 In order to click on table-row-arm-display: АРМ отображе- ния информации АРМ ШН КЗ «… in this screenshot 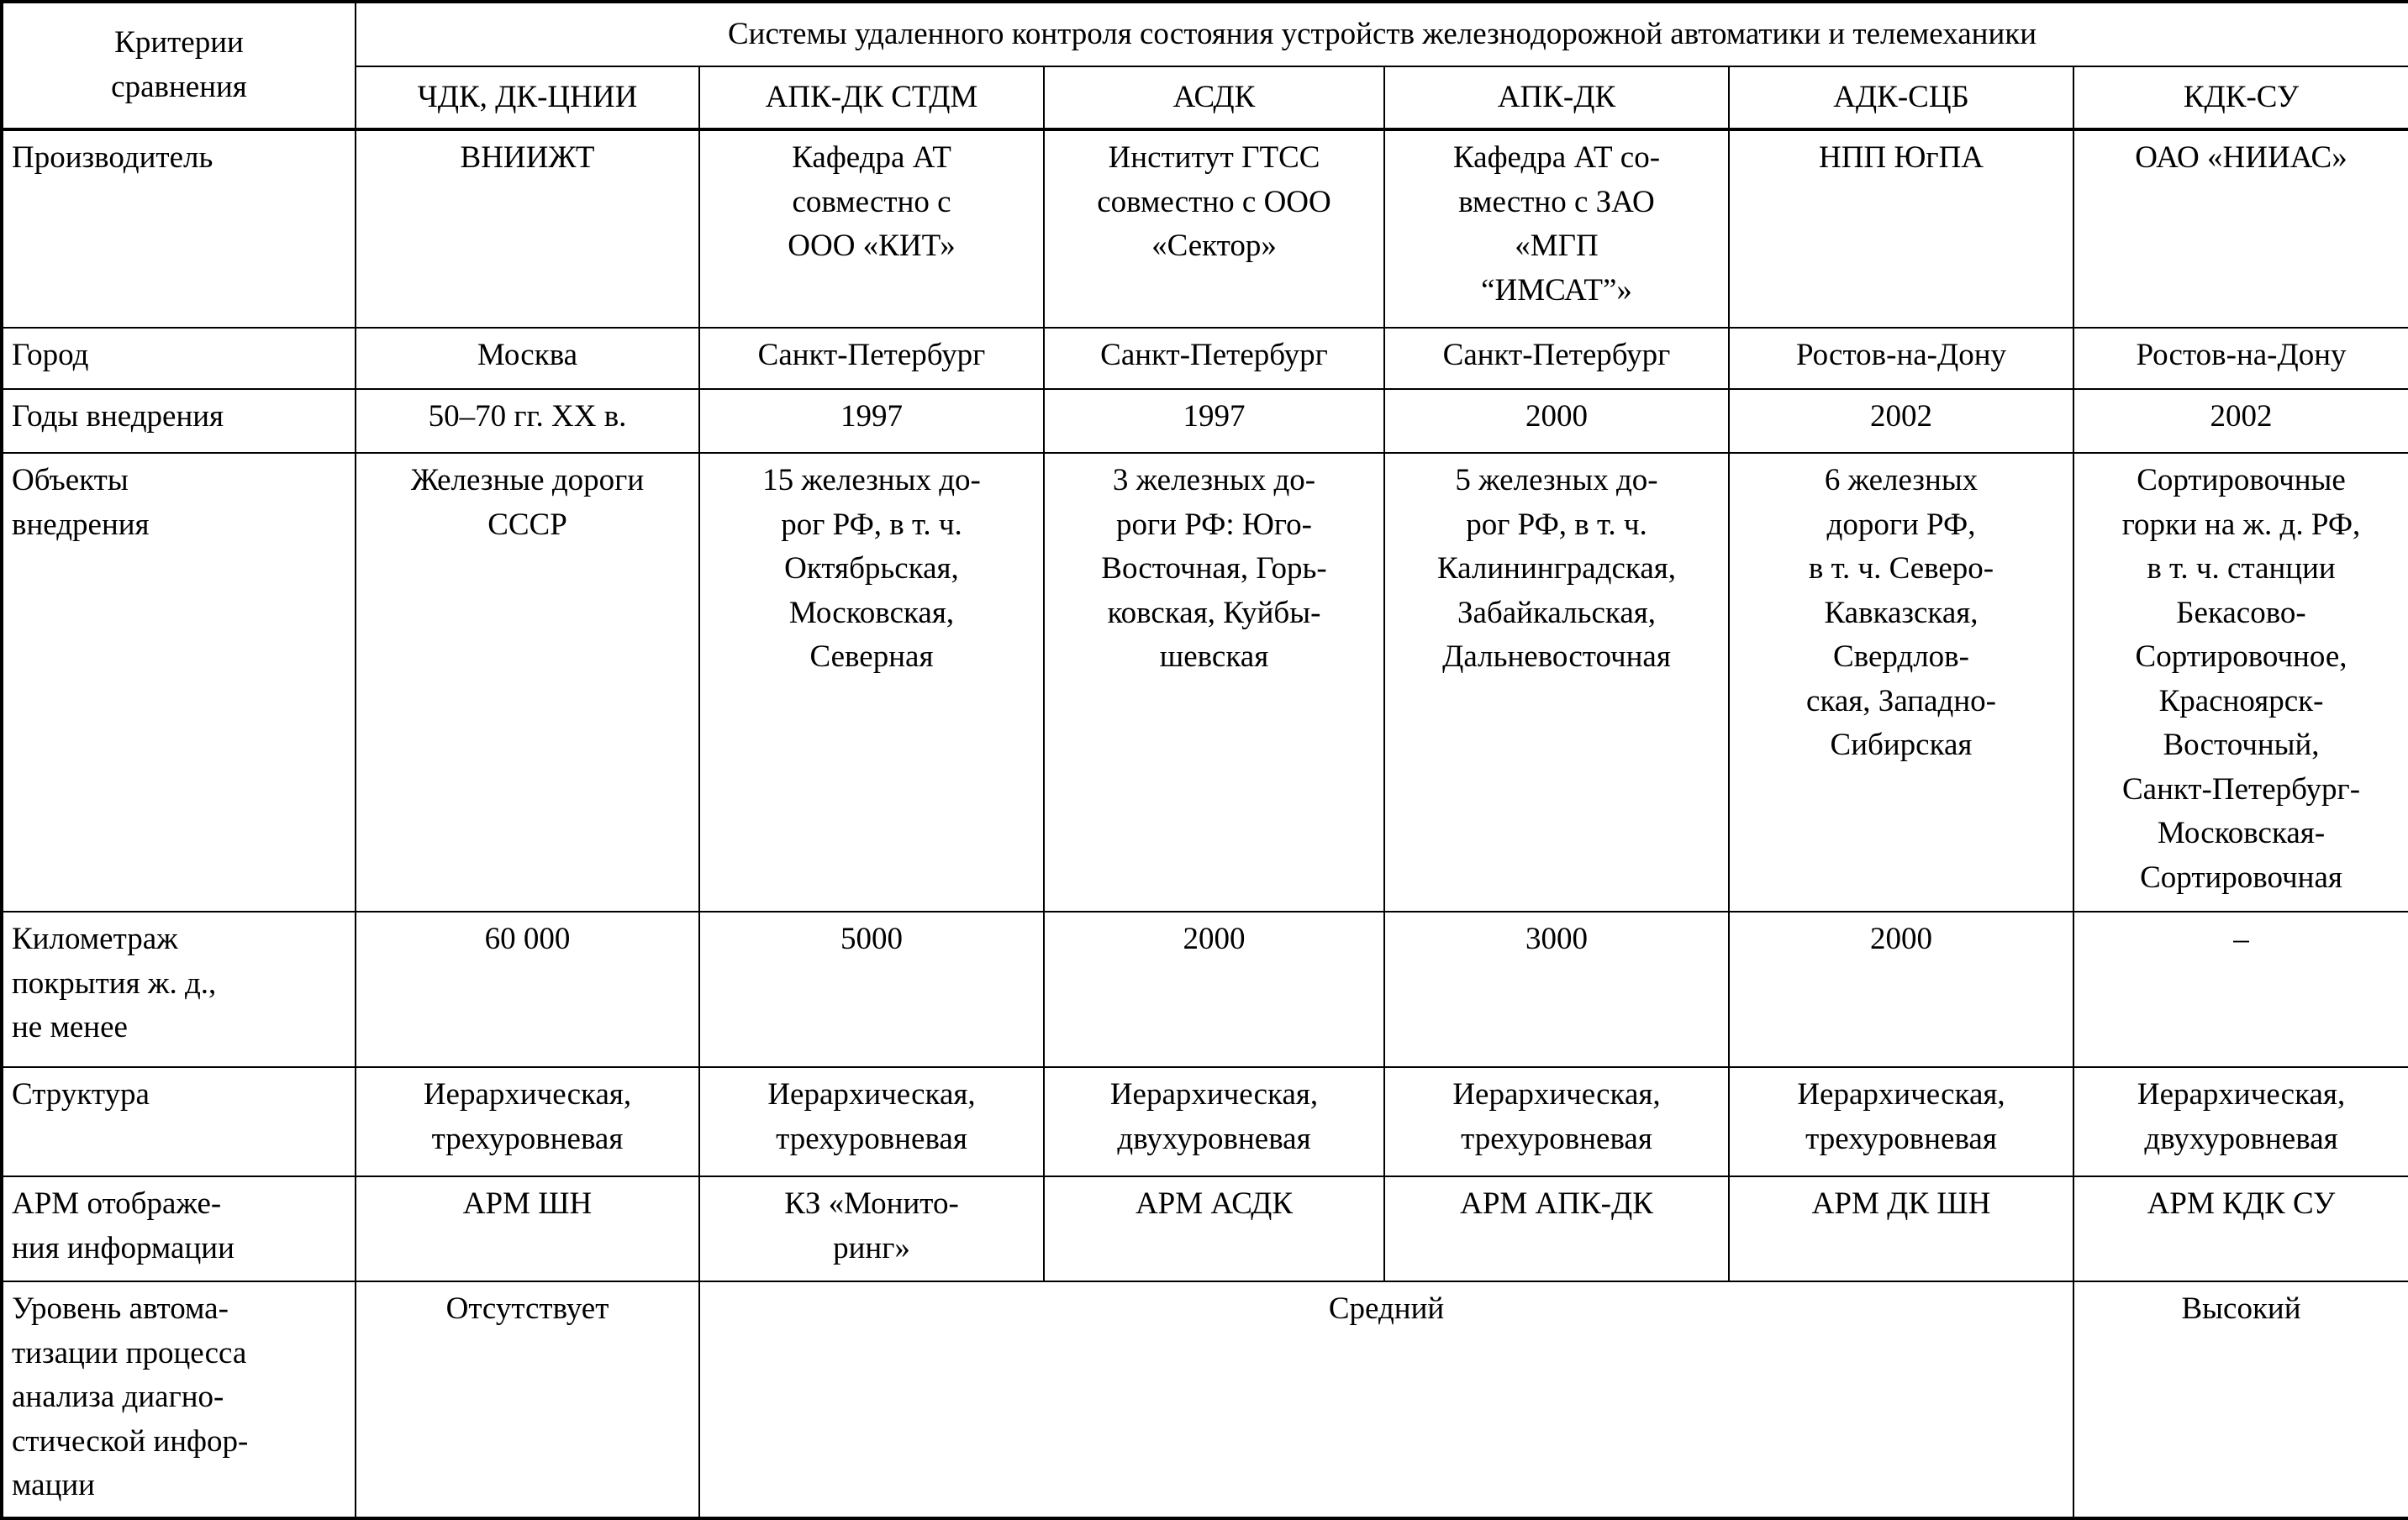, I will do `click(1204, 1229)`.